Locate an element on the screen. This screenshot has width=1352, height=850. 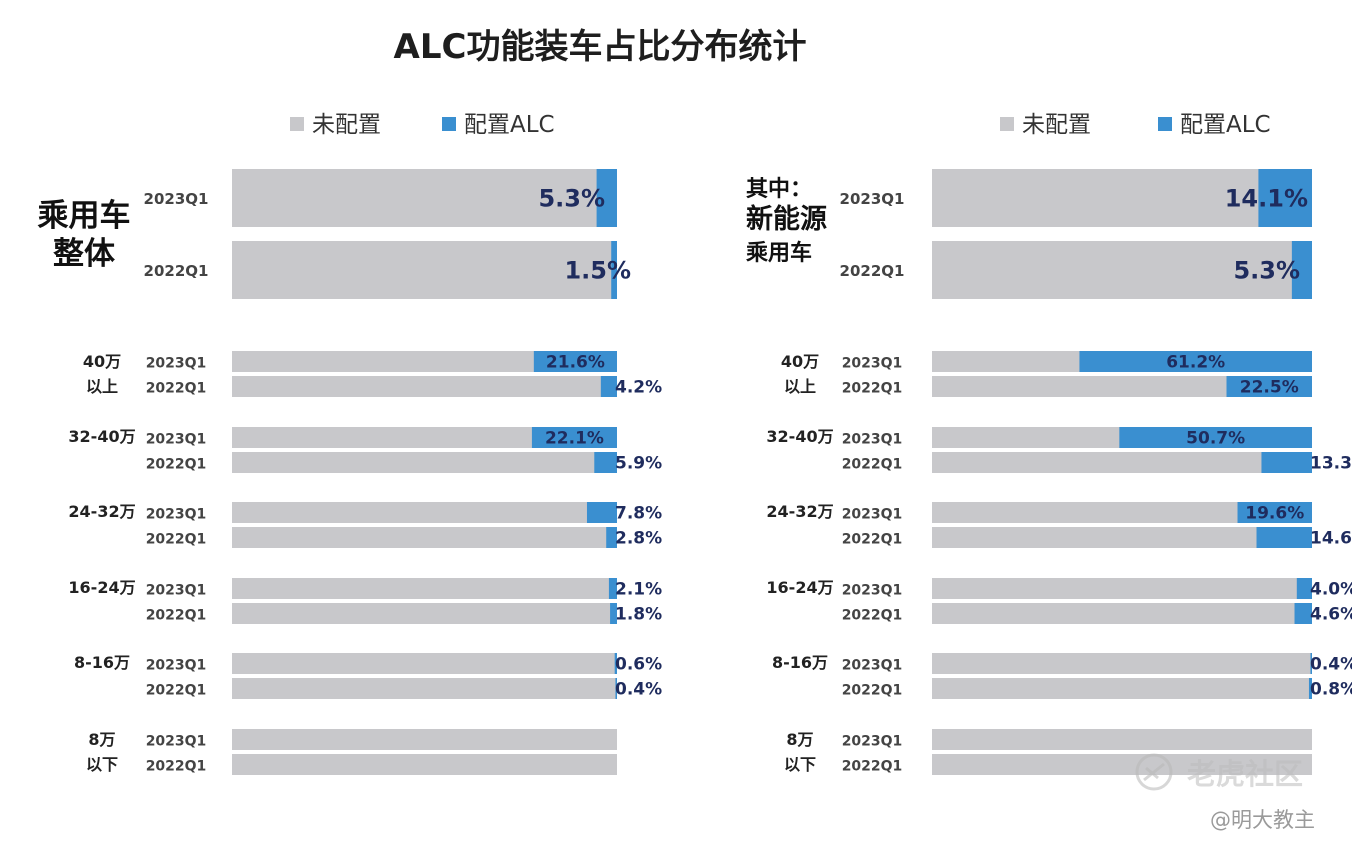
value-label: 0.6% is located at coordinates (638, 665).